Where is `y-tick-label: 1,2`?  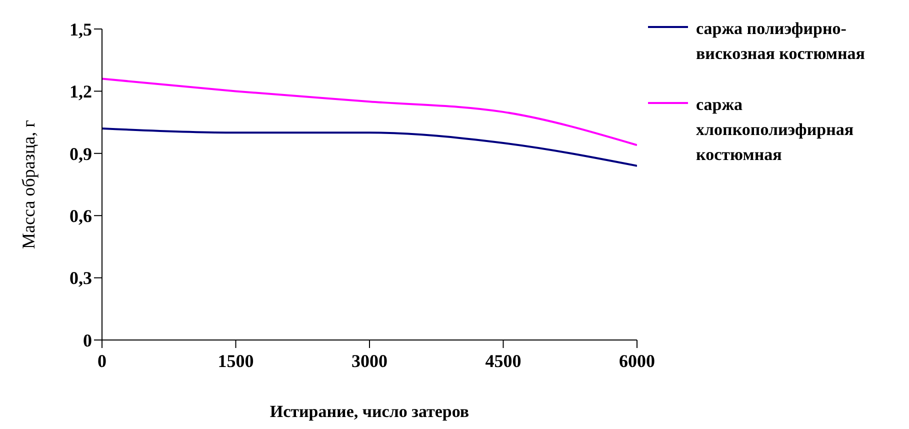
y-tick-label: 1,2 is located at coordinates (81, 92).